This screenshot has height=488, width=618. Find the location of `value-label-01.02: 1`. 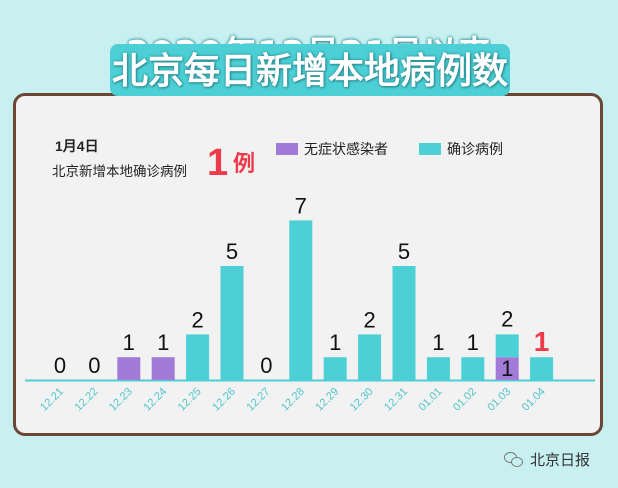

value-label-01.02: 1 is located at coordinates (473, 342).